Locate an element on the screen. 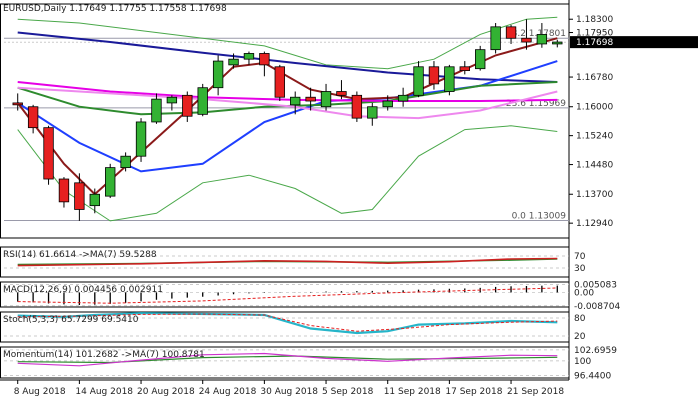  time-tick-label: 11 Sep 2018 is located at coordinates (412, 392).